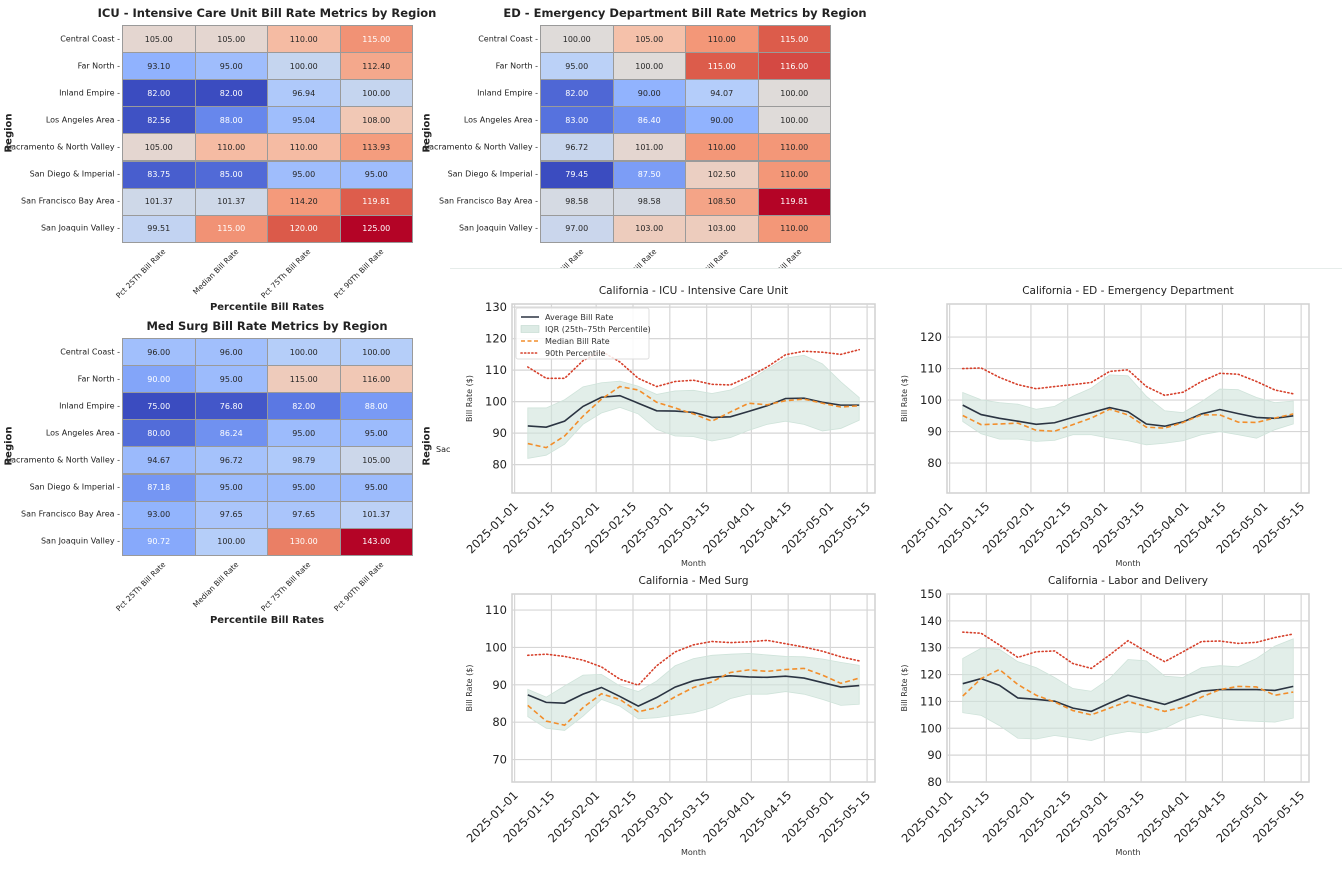 This screenshot has width=1342, height=874. What do you see at coordinates (159, 174) in the screenshot?
I see `heatmap-cell: 83.75` at bounding box center [159, 174].